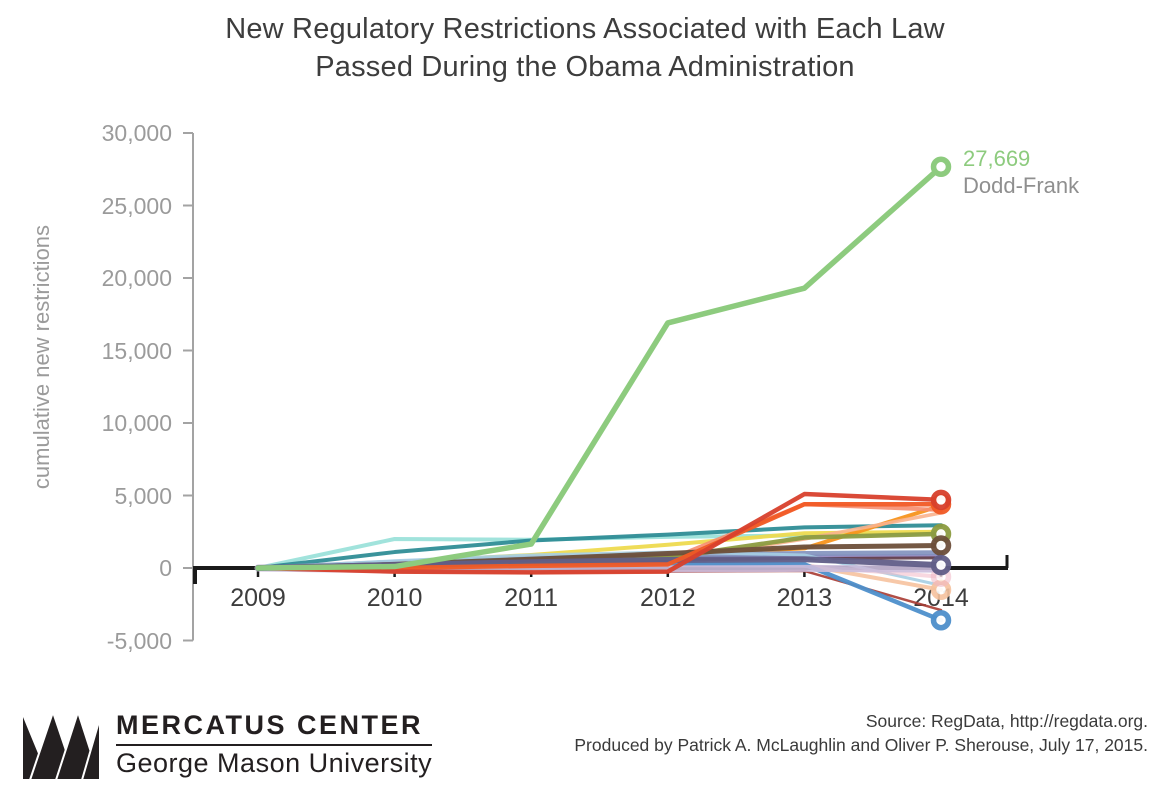 The height and width of the screenshot is (796, 1170). What do you see at coordinates (804, 598) in the screenshot?
I see `x-tick-label: 2013` at bounding box center [804, 598].